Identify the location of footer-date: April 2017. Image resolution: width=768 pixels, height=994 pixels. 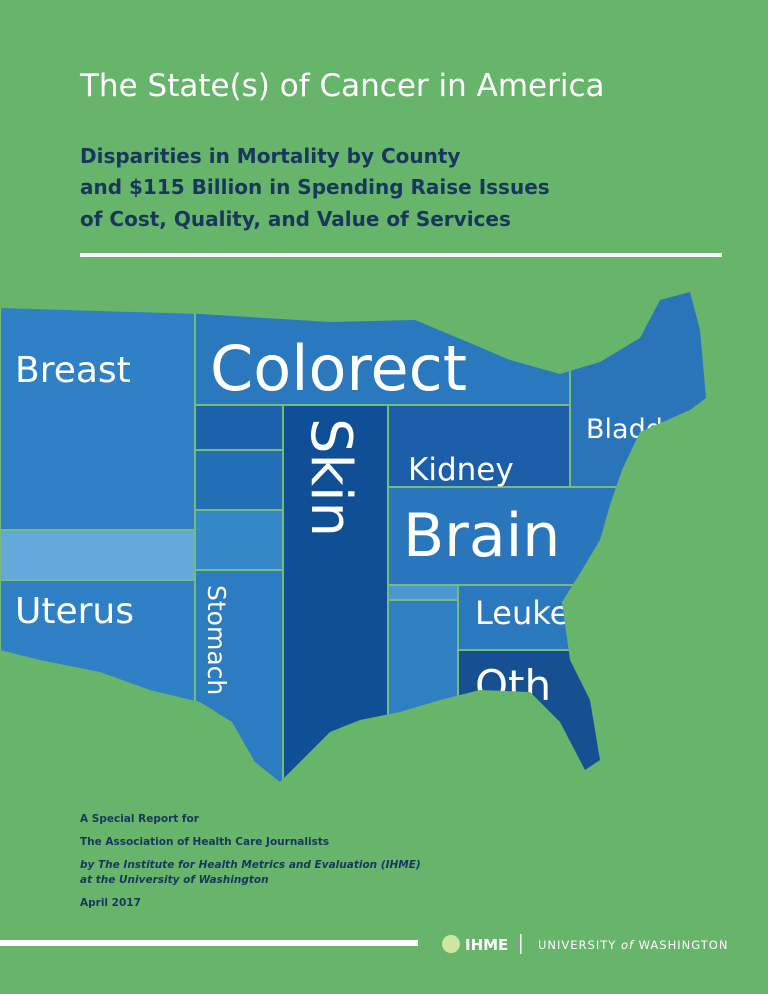
(110, 903).